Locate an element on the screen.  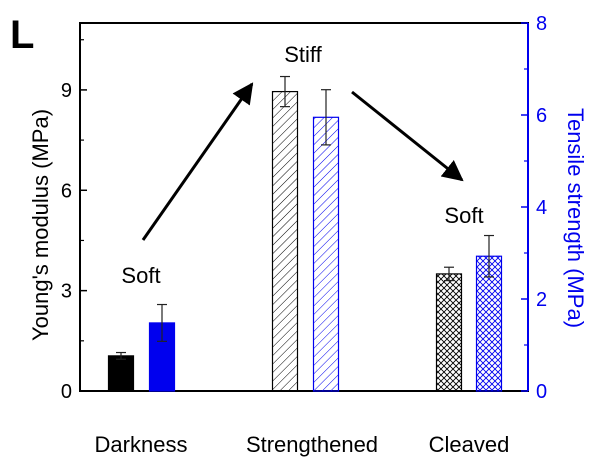
annotation-soft-darkness: Soft is located at coordinates (140, 275).